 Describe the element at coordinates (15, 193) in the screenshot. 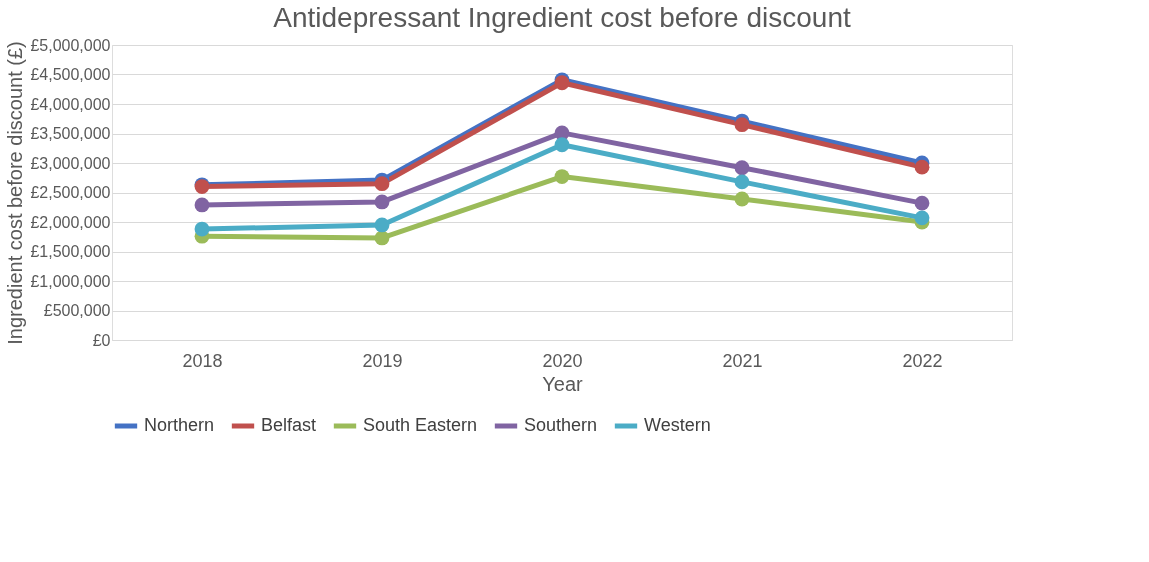

I see `y-axis-title: Ingredient cost before discount (£)` at that location.